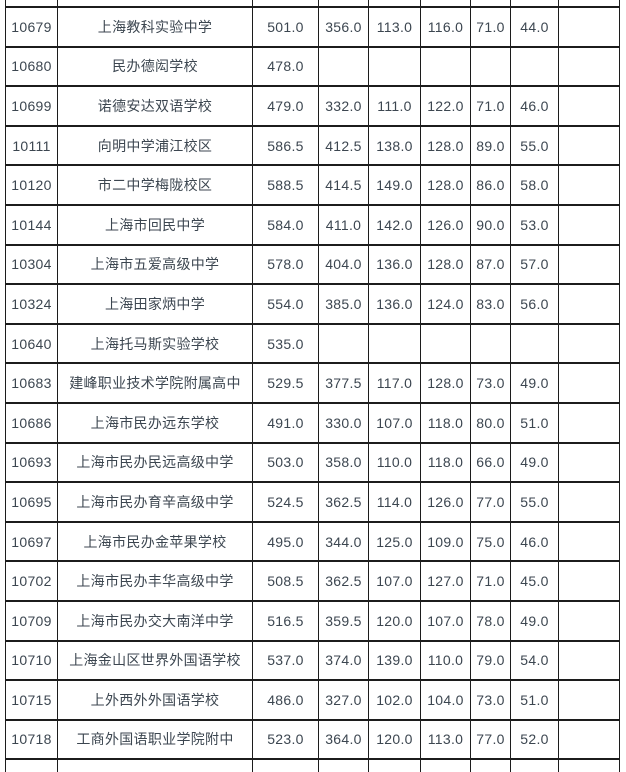 This screenshot has width=626, height=772. What do you see at coordinates (491, 107) in the screenshot?
I see `score-cell: 71.0` at bounding box center [491, 107].